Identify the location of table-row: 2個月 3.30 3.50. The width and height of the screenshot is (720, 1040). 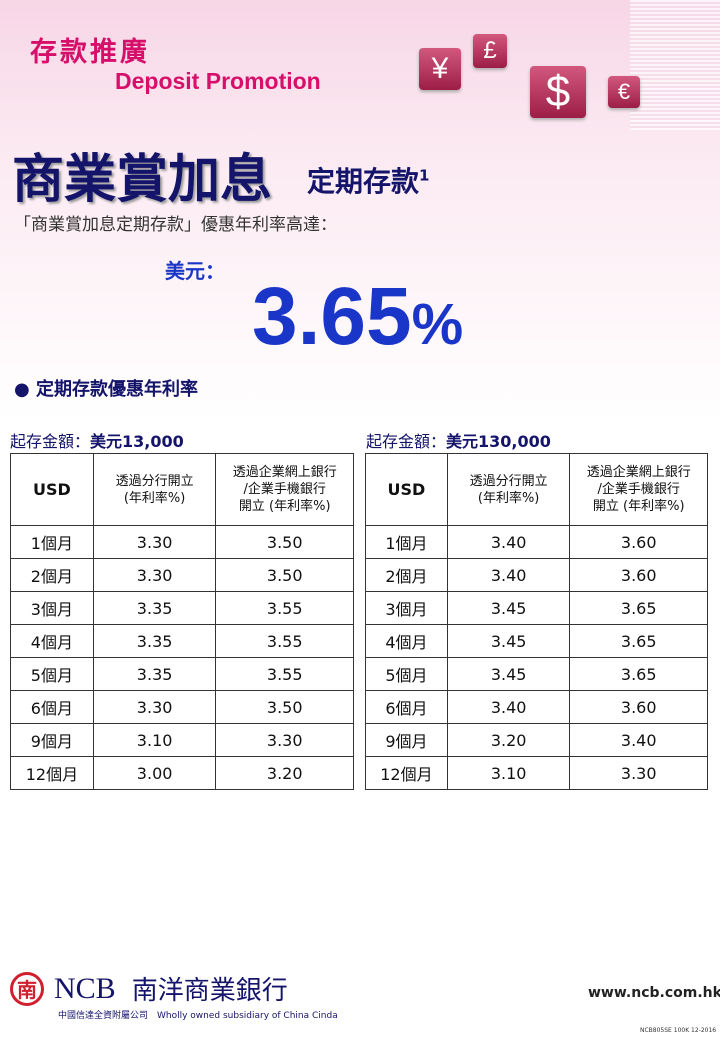
(182, 575).